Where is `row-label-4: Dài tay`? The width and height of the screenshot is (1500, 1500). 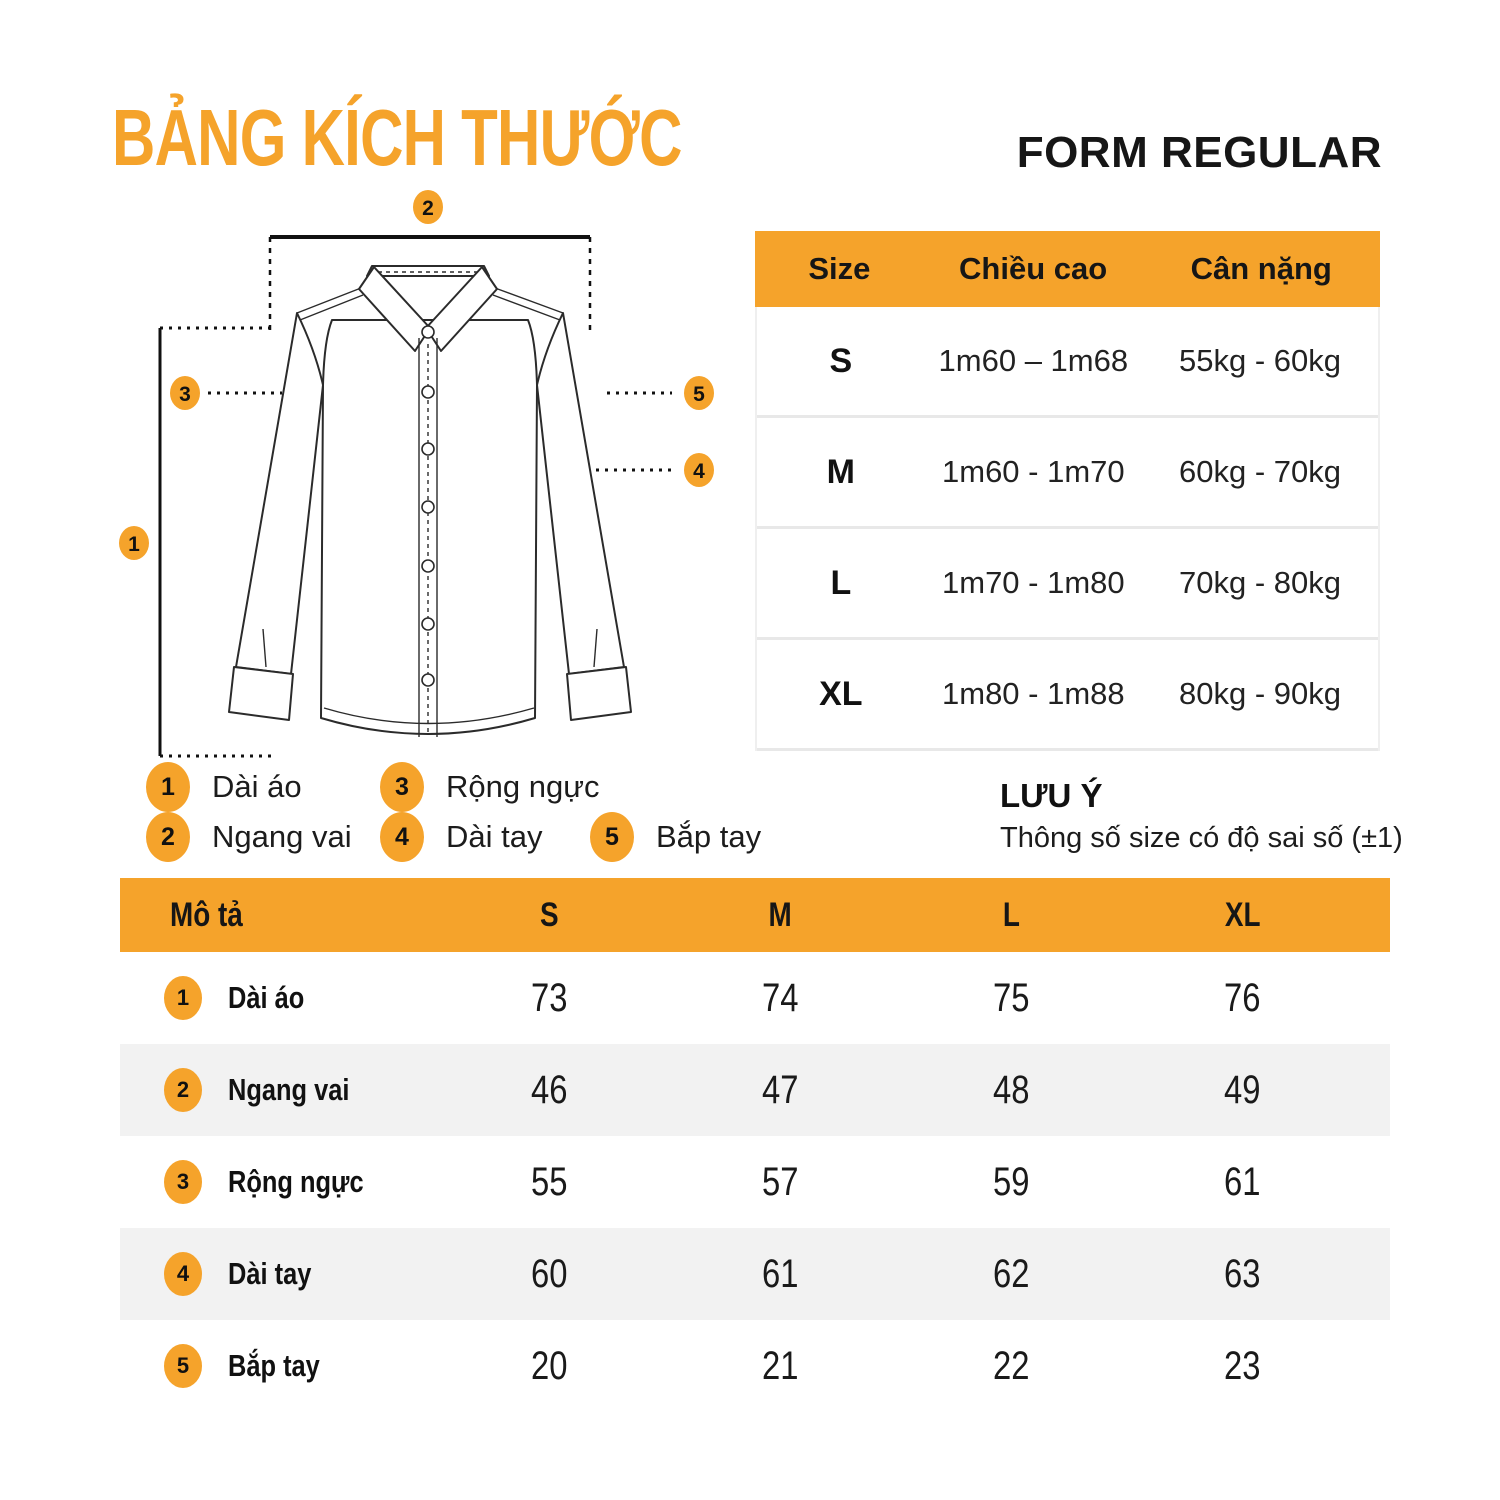
row-label-4: Dài tay is located at coordinates (270, 1273).